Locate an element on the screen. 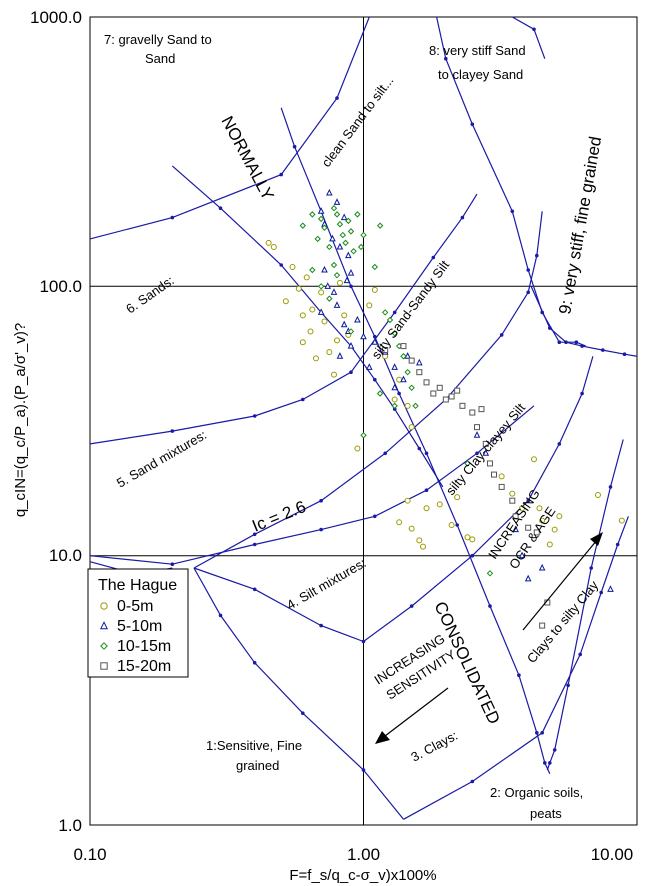 This screenshot has width=659, height=886. zone-label: peats is located at coordinates (546, 813).